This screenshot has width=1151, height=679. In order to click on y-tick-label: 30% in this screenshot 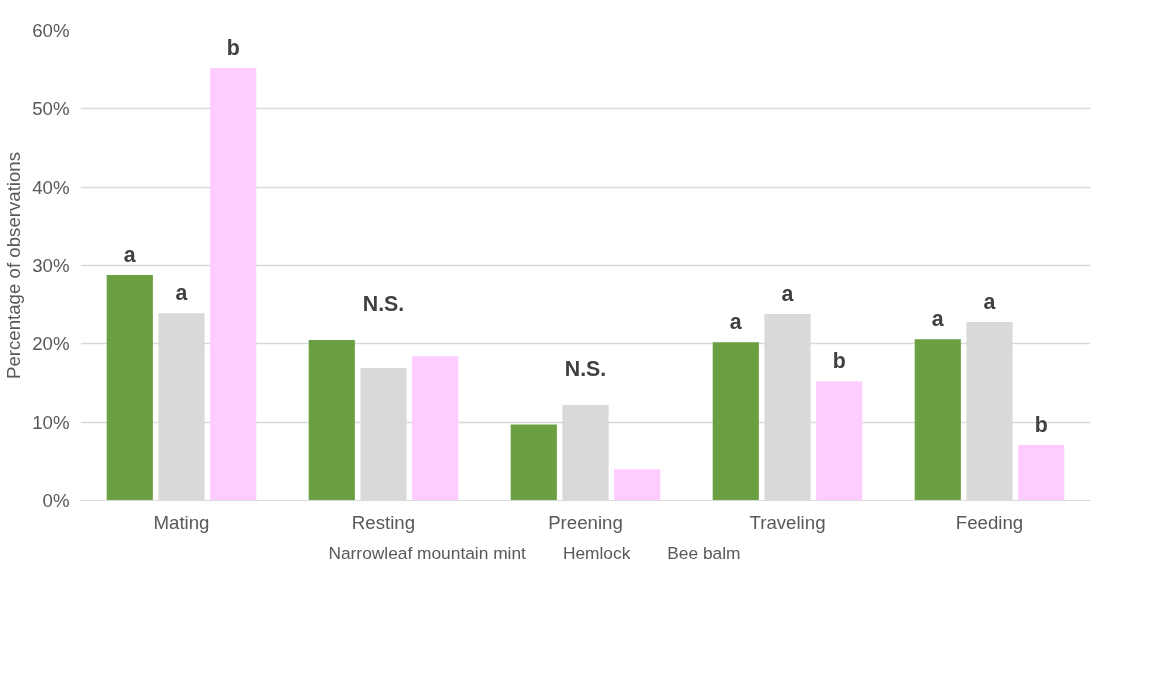, I will do `click(51, 265)`.